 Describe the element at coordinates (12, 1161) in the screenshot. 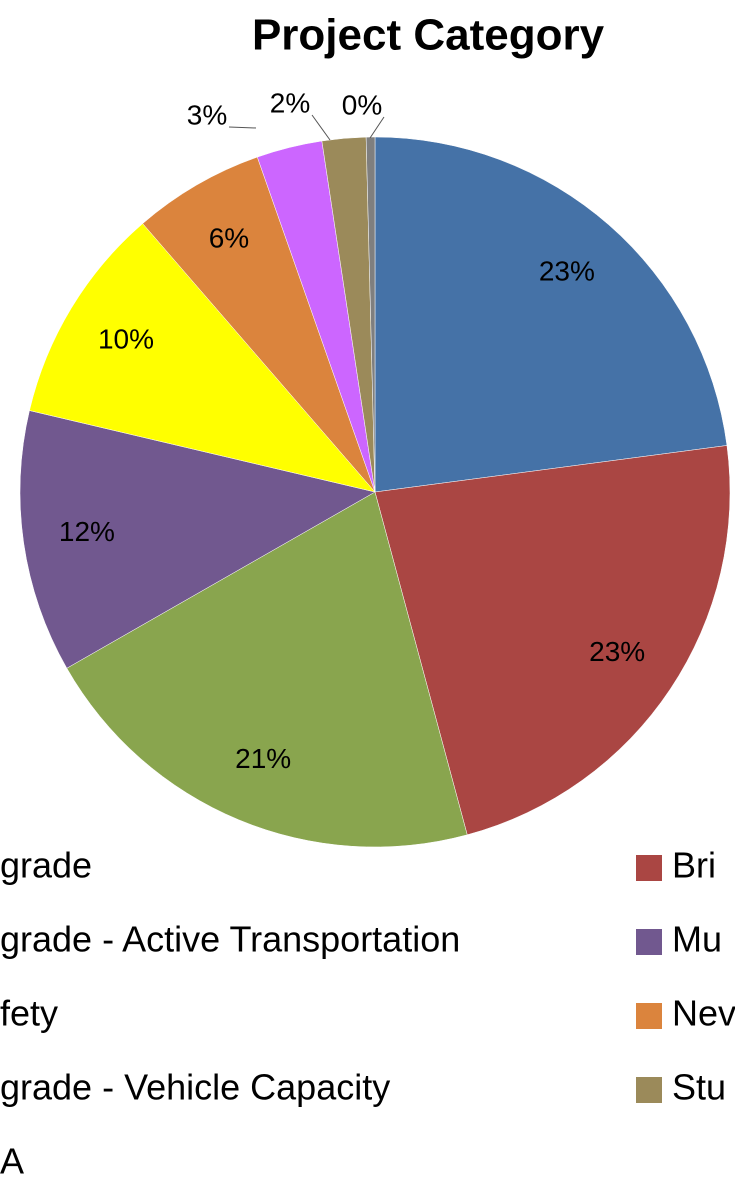

I see `legend-label: A` at that location.